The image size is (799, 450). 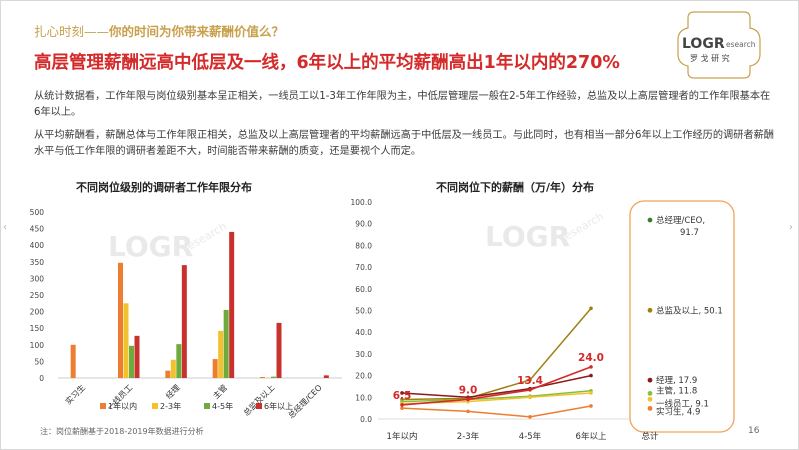 What do you see at coordinates (37, 262) in the screenshot?
I see `left-y-tick-label: 350` at bounding box center [37, 262].